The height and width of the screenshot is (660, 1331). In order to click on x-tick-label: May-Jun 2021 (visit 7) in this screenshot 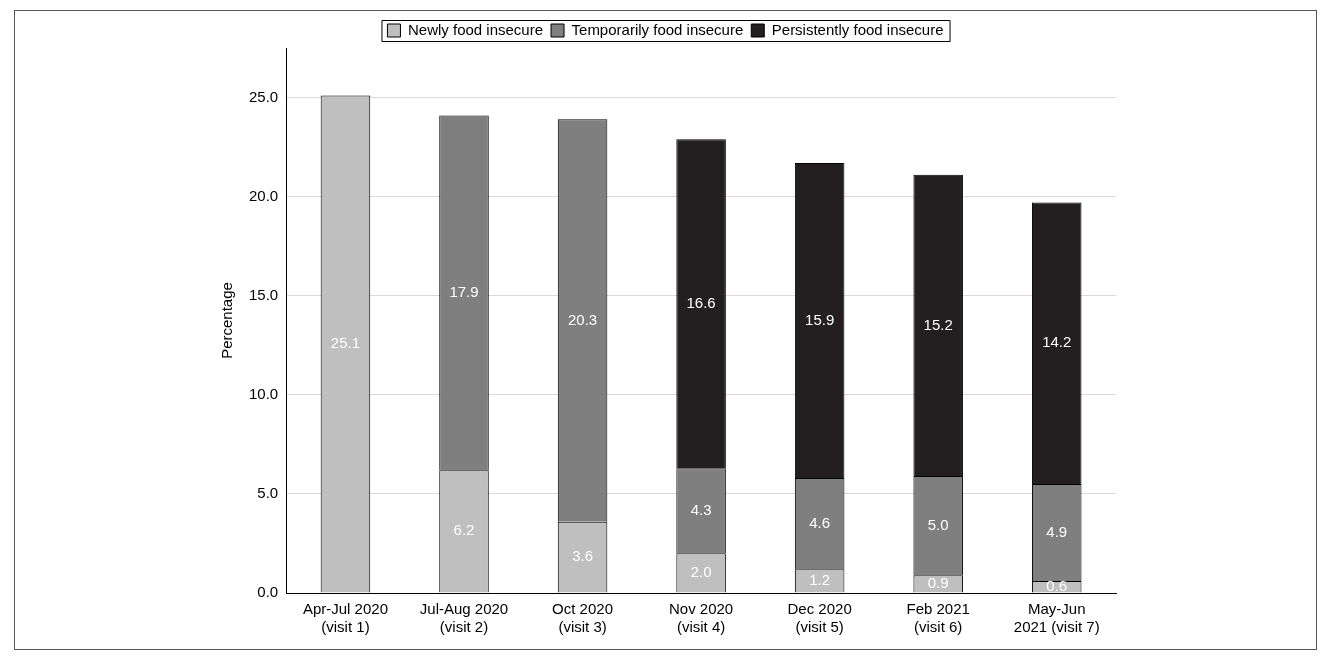, I will do `click(1056, 618)`.